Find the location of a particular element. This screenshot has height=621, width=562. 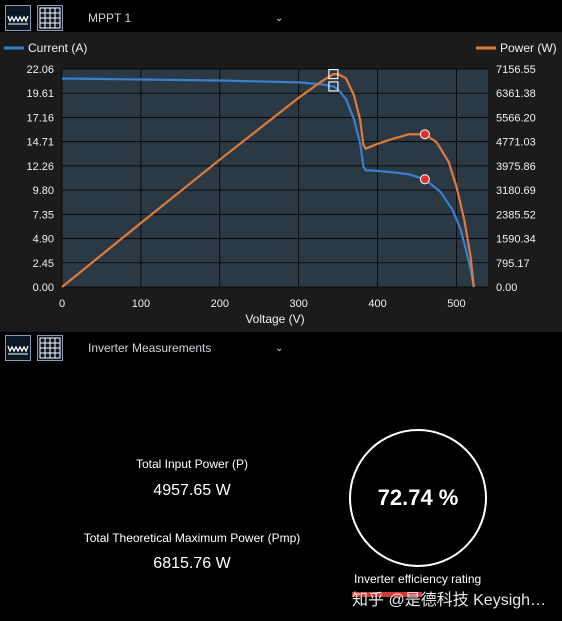

y-left-tick-label: 17.16 is located at coordinates (40, 118).